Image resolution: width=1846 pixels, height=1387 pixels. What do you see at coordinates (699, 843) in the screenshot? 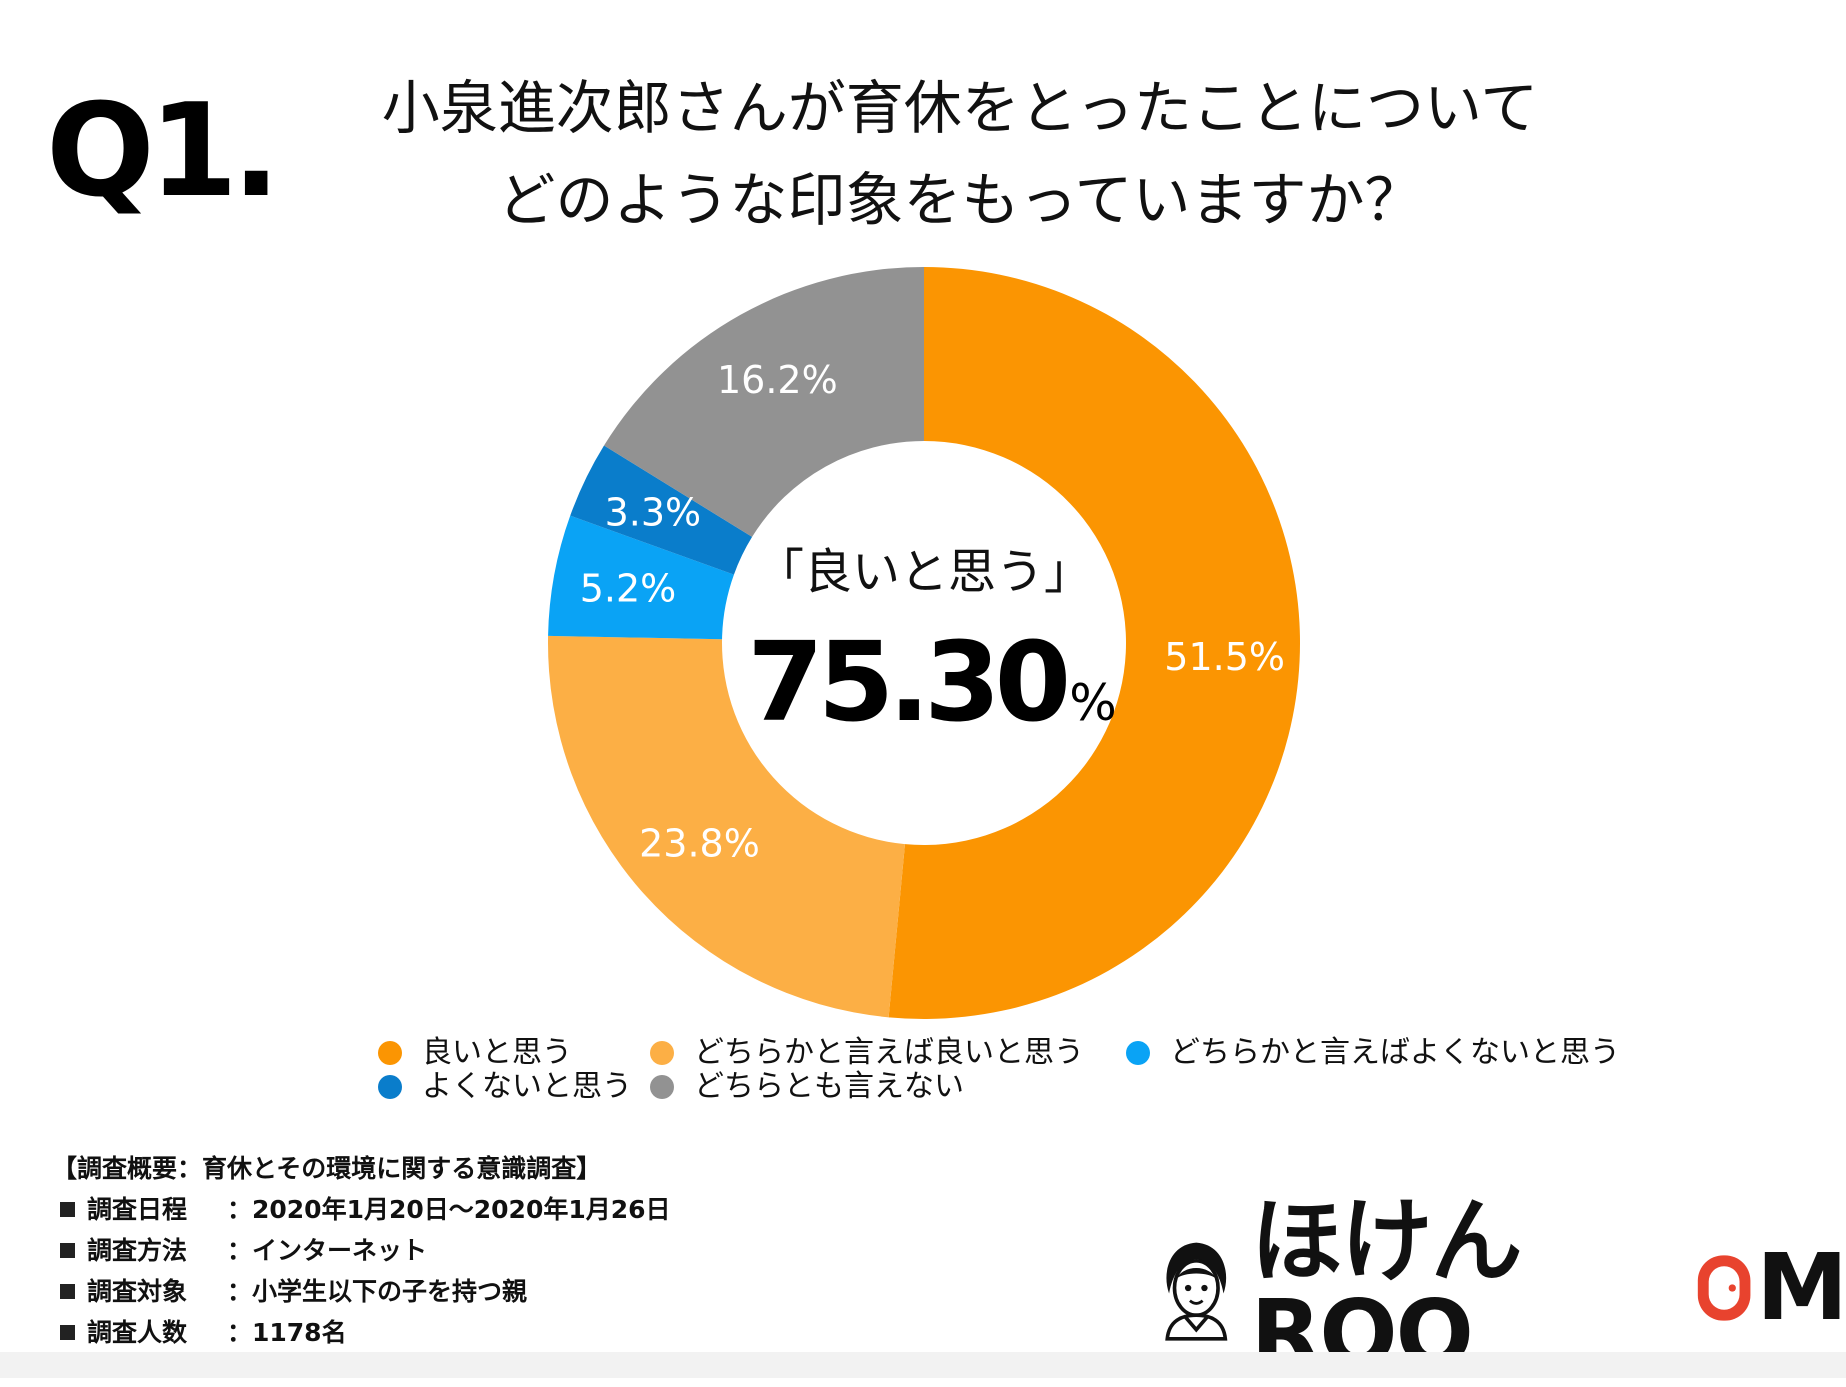
I see `slice-label: 23.8%` at bounding box center [699, 843].